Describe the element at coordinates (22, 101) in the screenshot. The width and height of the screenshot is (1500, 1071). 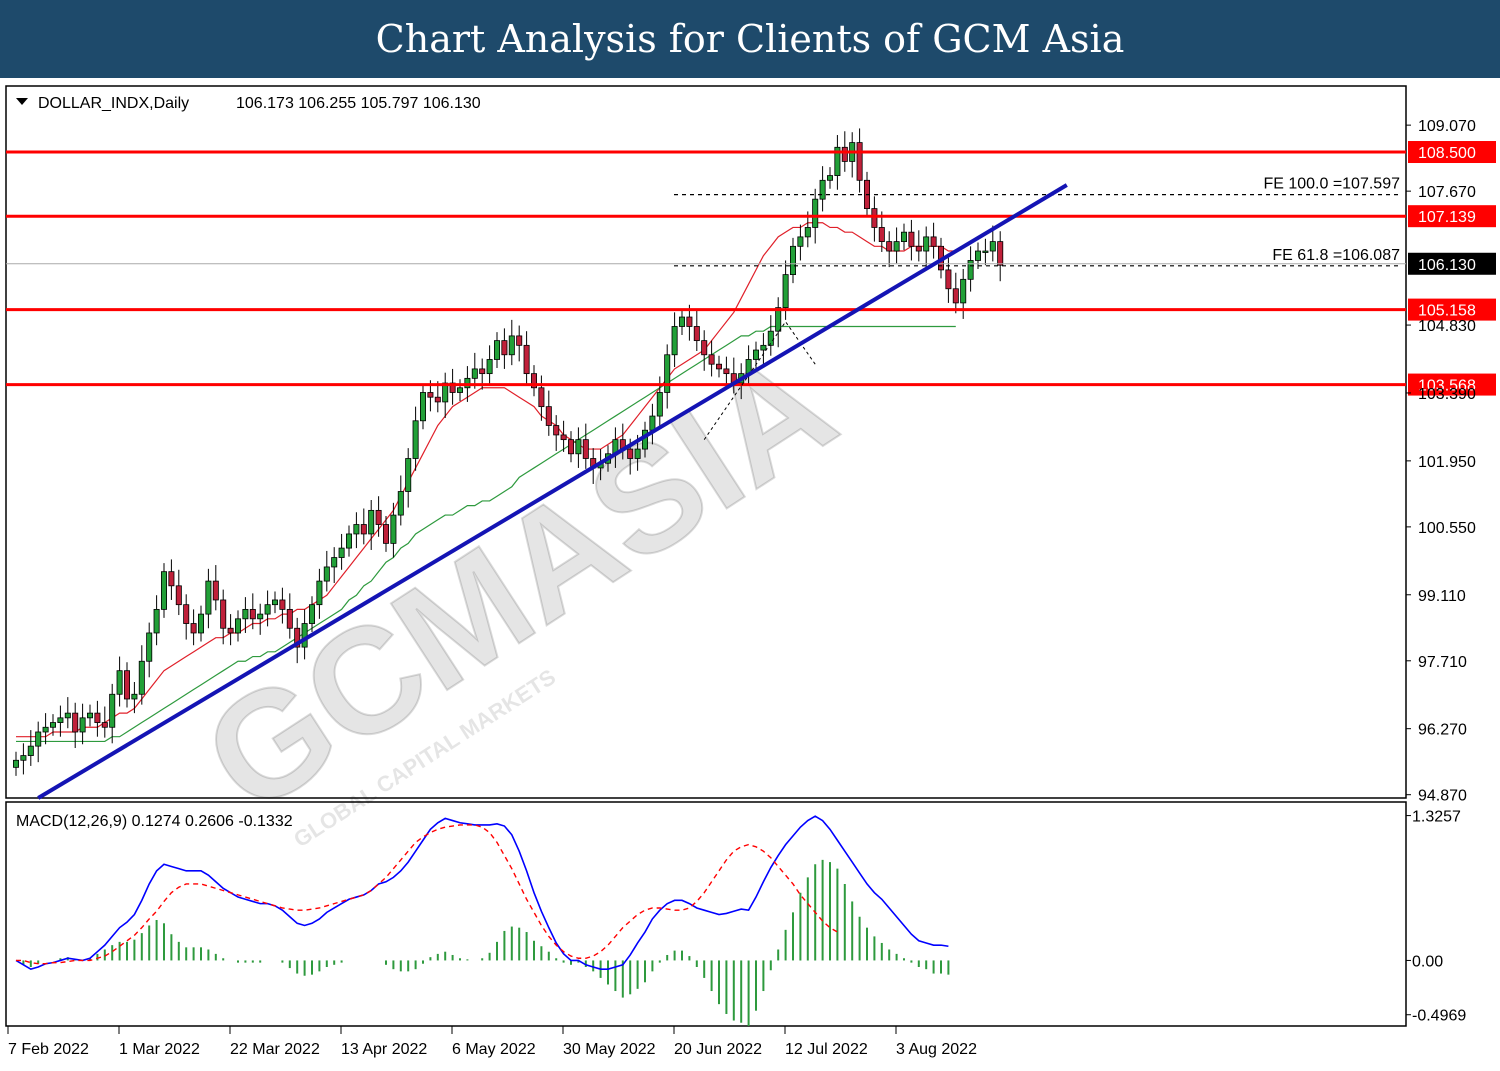
I see `dropdown-triangle-icon` at that location.